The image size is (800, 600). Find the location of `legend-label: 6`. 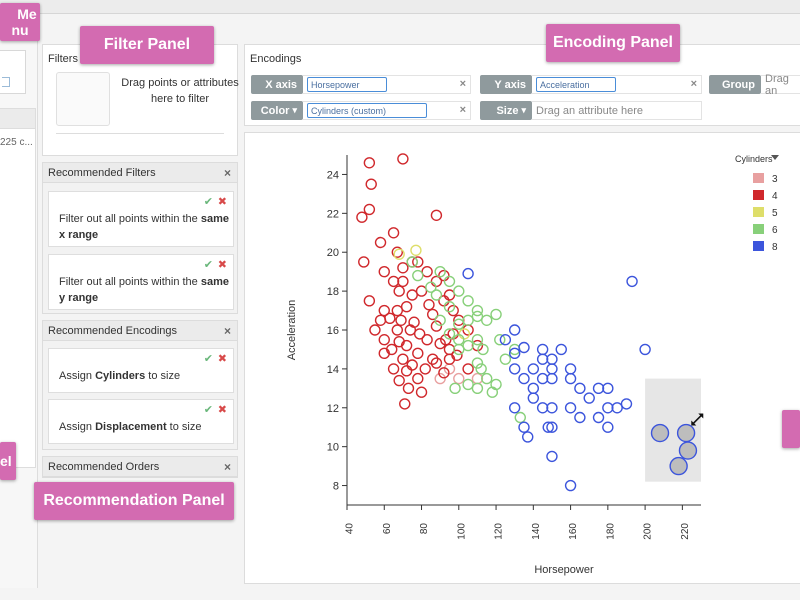

legend-label: 6 is located at coordinates (775, 230).